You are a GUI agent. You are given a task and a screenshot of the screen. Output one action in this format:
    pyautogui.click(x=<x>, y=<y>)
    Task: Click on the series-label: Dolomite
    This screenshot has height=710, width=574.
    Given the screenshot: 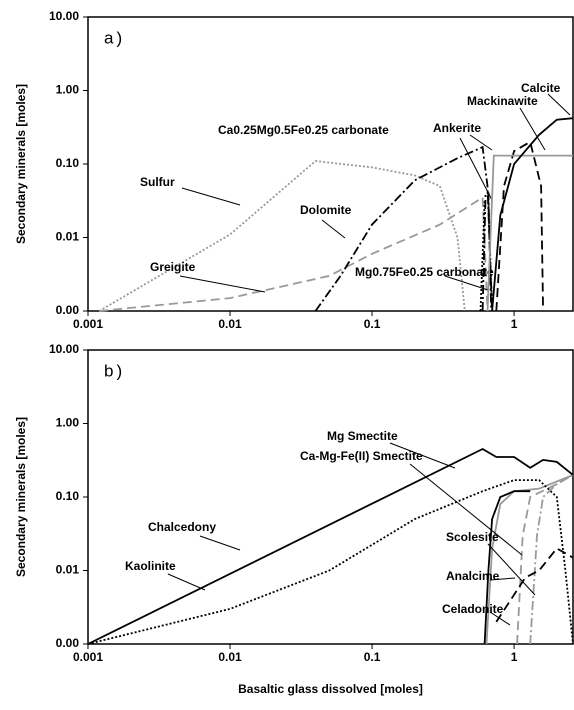 What is the action you would take?
    pyautogui.click(x=326, y=210)
    